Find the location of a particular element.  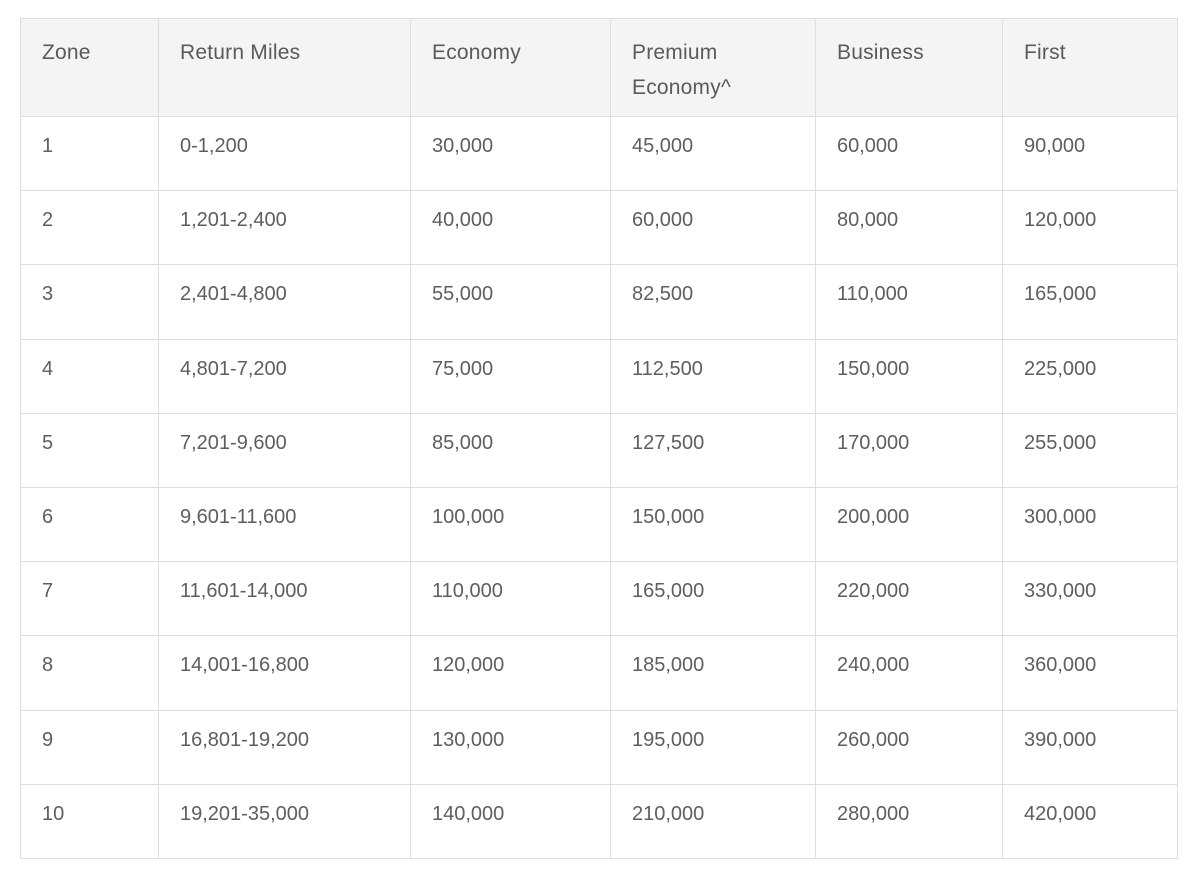

table-row: 2 1,201-2,400 40,000 60,000 80,000 120,000 is located at coordinates (599, 228).